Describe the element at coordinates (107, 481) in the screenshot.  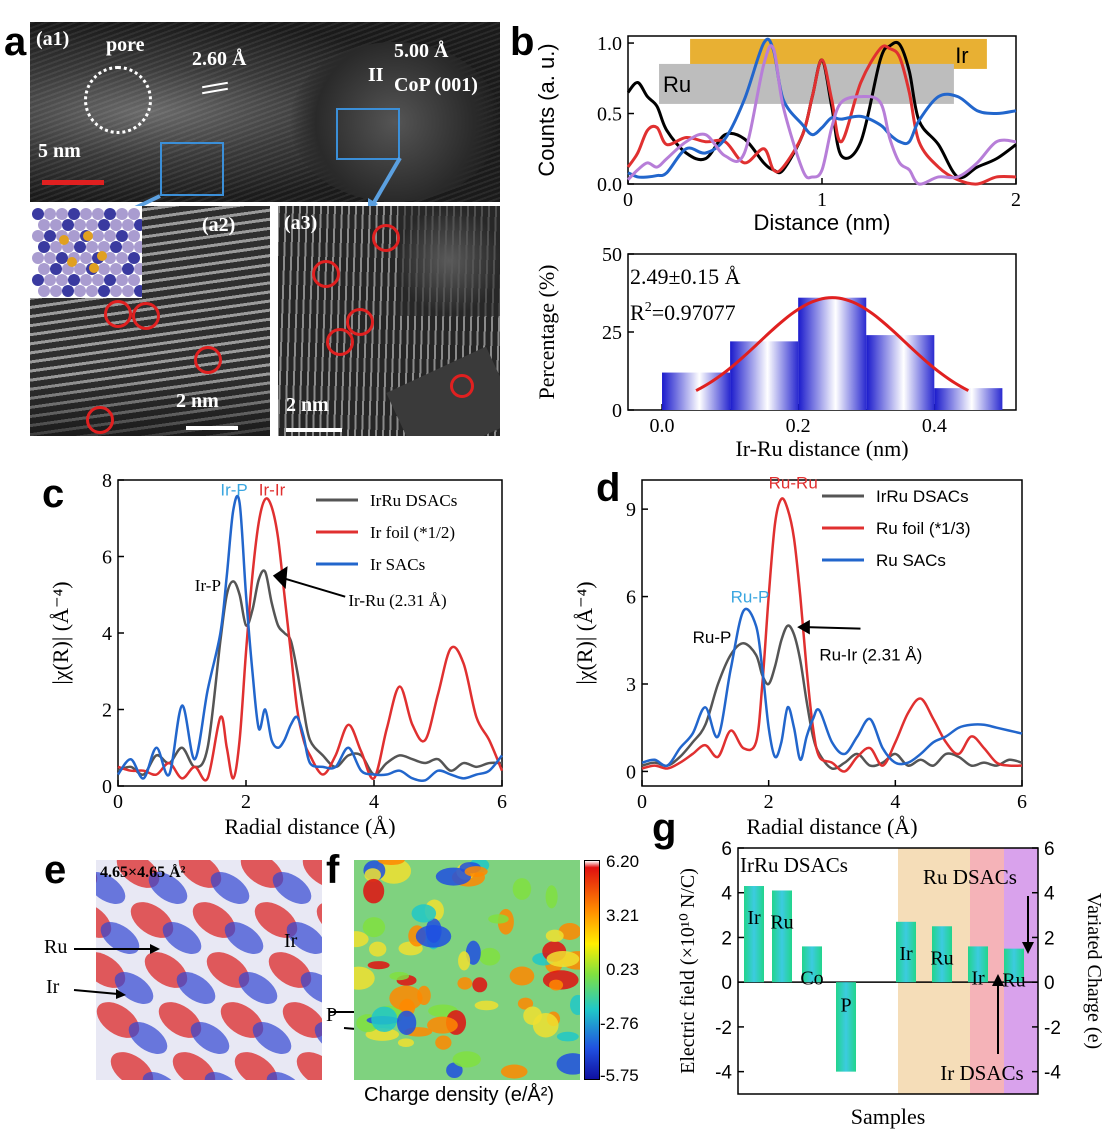
I see `y-tick-label: 8` at that location.